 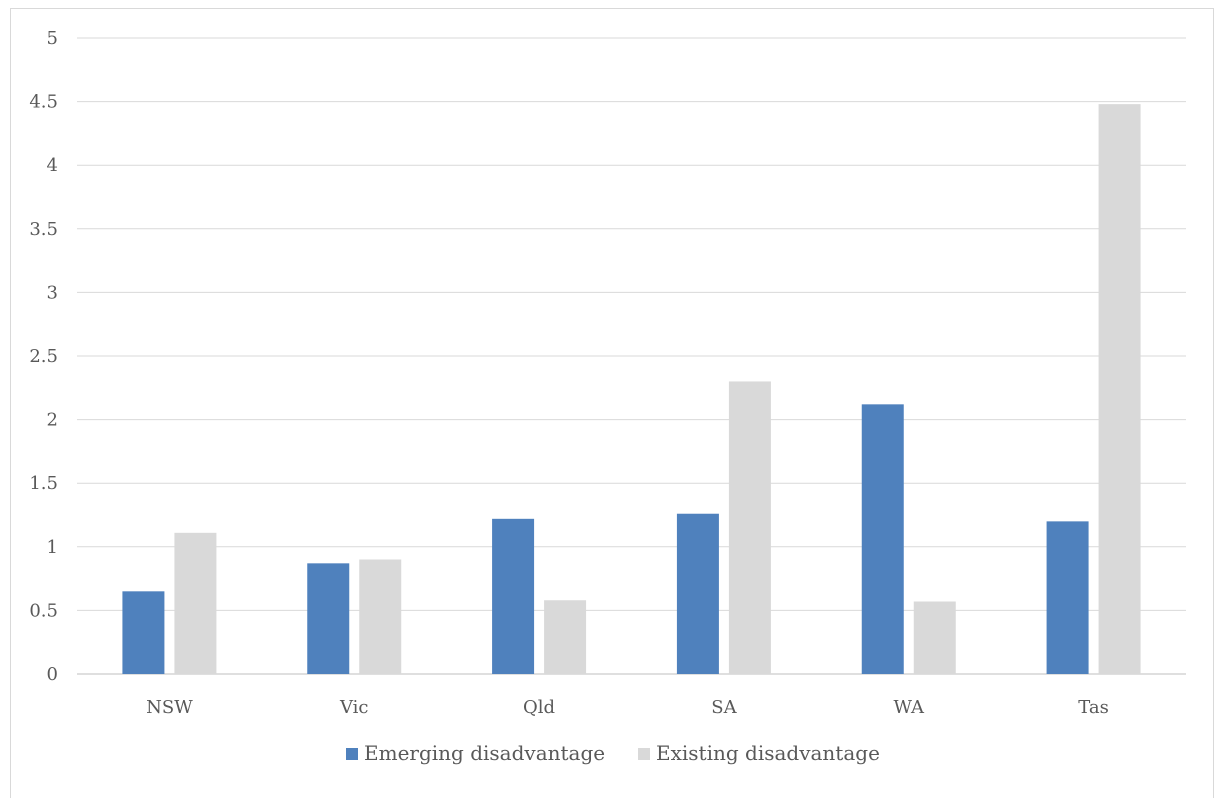 I want to click on y-tick-label: 0, so click(x=52, y=674).